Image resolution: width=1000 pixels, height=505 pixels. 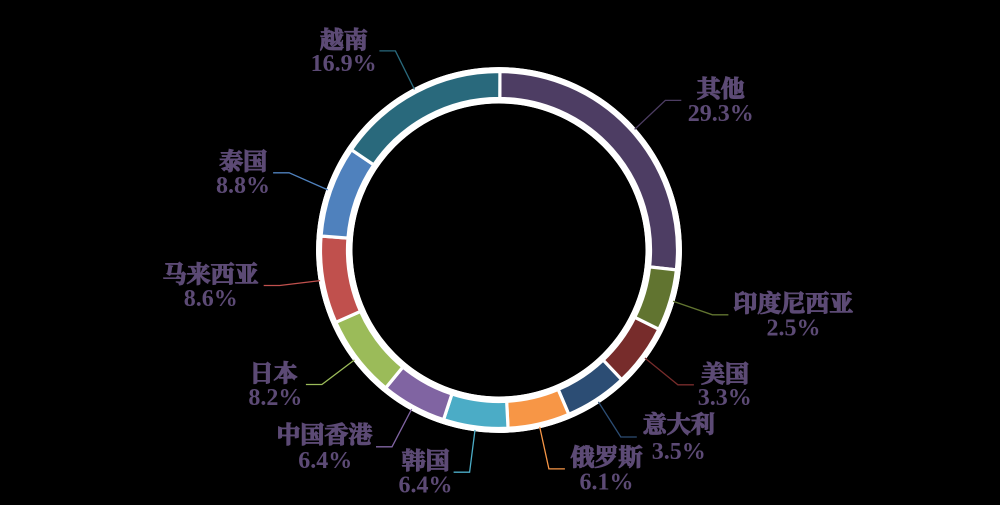 I want to click on svg-text: 3.5%, so click(x=679, y=452).